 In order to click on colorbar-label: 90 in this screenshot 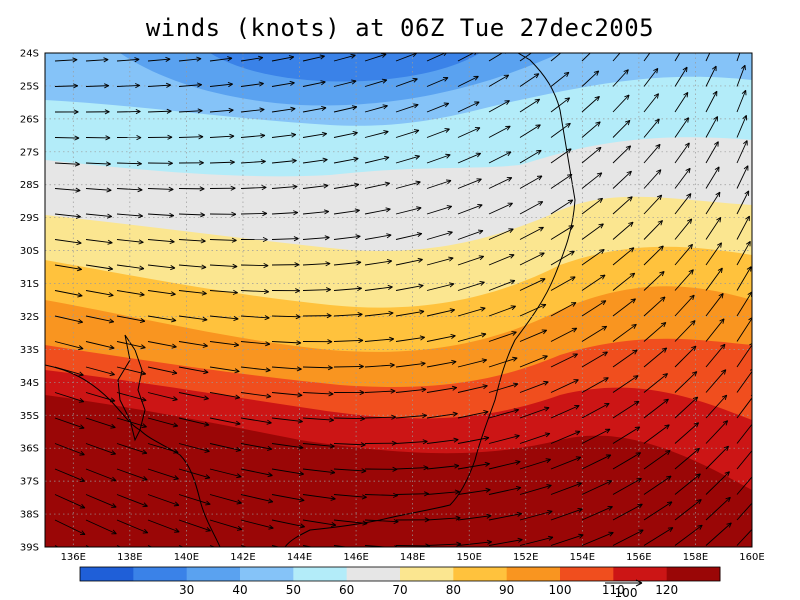, I will do `click(506, 590)`.